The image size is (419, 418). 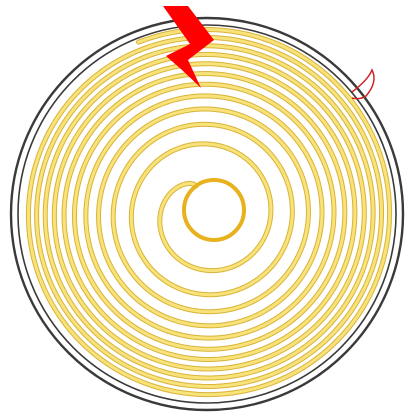 What do you see at coordinates (188, 47) in the screenshot?
I see `lightning-bolt-icon` at bounding box center [188, 47].